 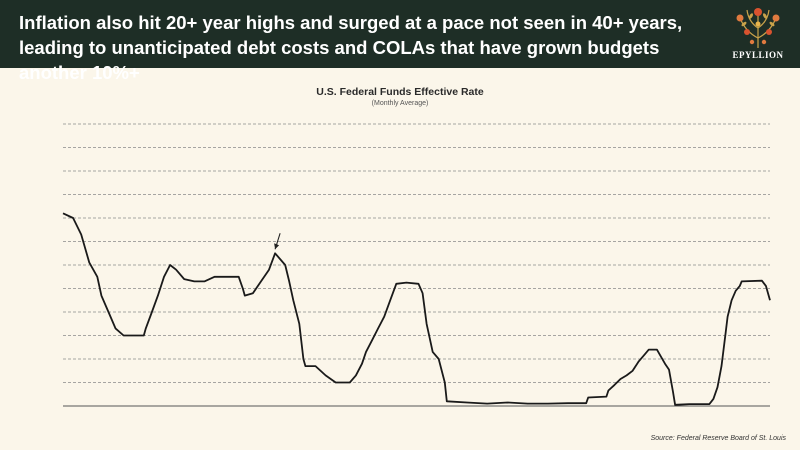 I want to click on brand-logo: EPYLLION, so click(x=758, y=35).